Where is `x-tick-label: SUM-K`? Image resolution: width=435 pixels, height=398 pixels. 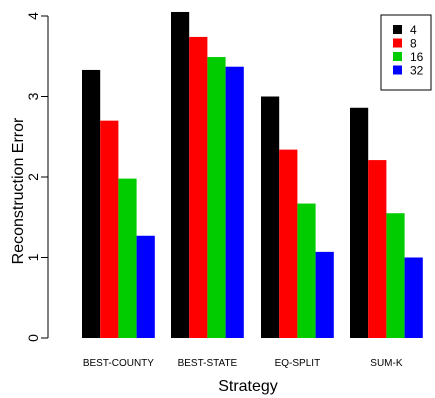
x-tick-label: SUM-K is located at coordinates (386, 363).